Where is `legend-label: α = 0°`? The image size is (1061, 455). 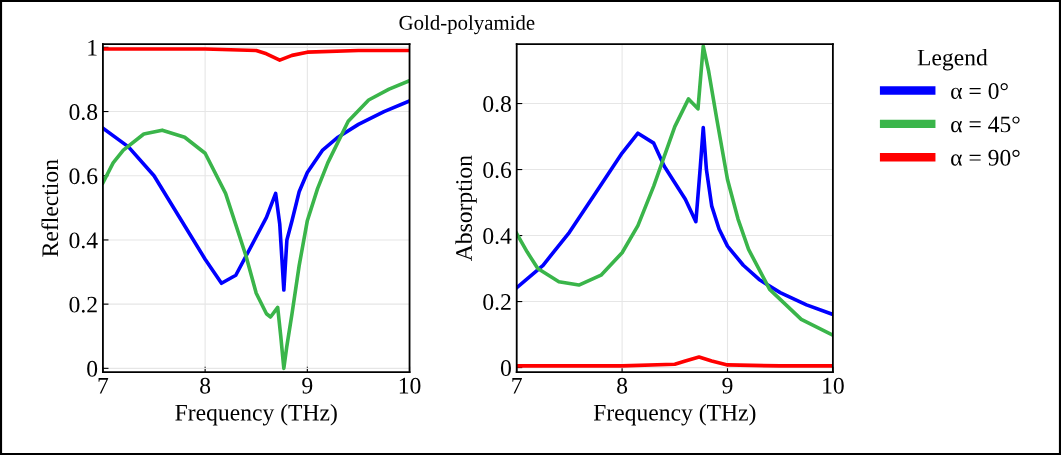 legend-label: α = 0° is located at coordinates (979, 91).